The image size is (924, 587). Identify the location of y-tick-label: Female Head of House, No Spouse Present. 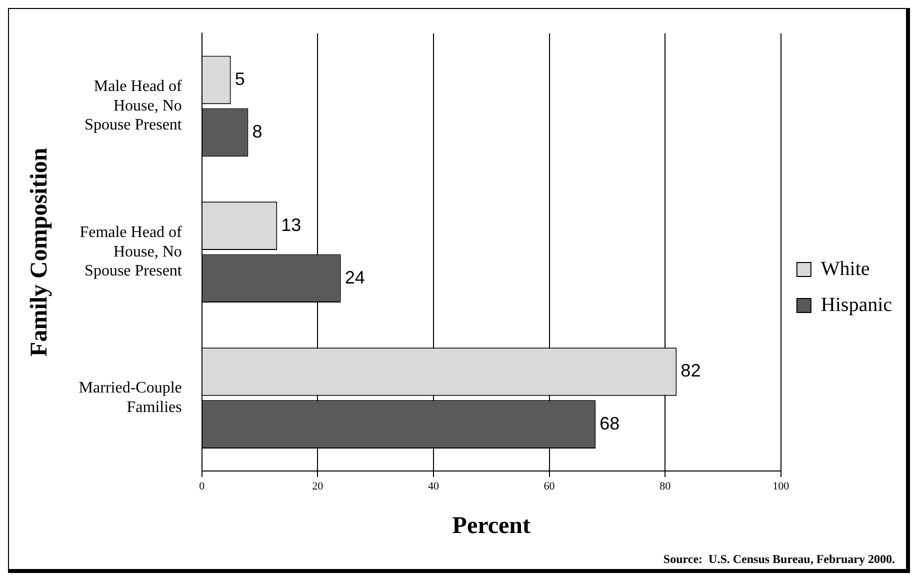
(131, 252).